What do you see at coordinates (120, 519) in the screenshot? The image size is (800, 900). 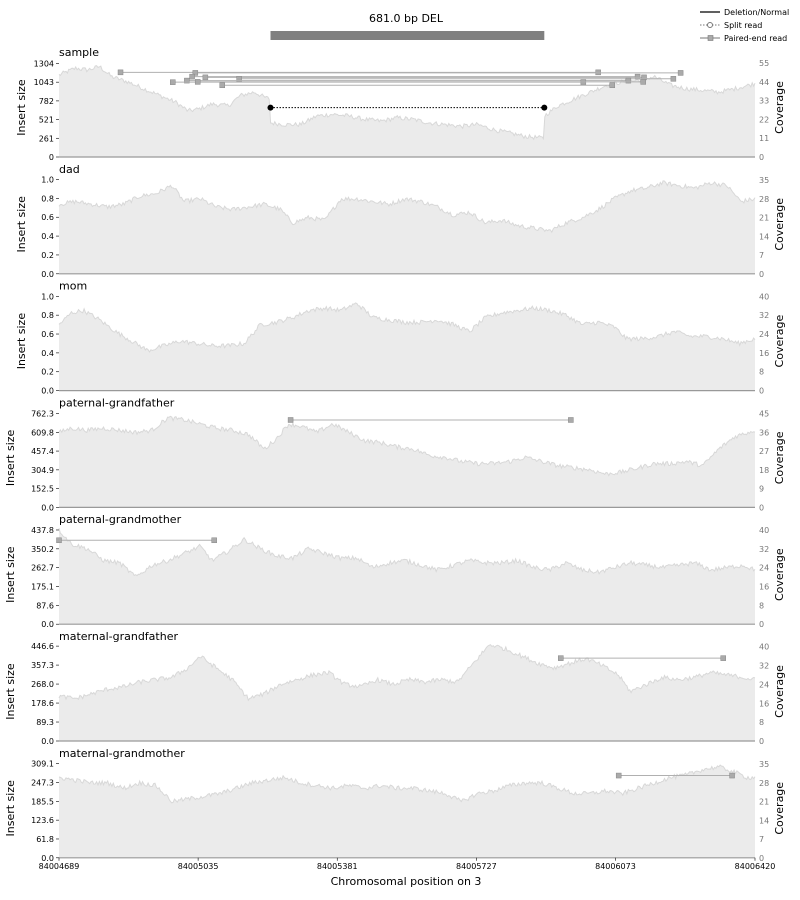 I see `panel-title: paternal-grandmother` at bounding box center [120, 519].